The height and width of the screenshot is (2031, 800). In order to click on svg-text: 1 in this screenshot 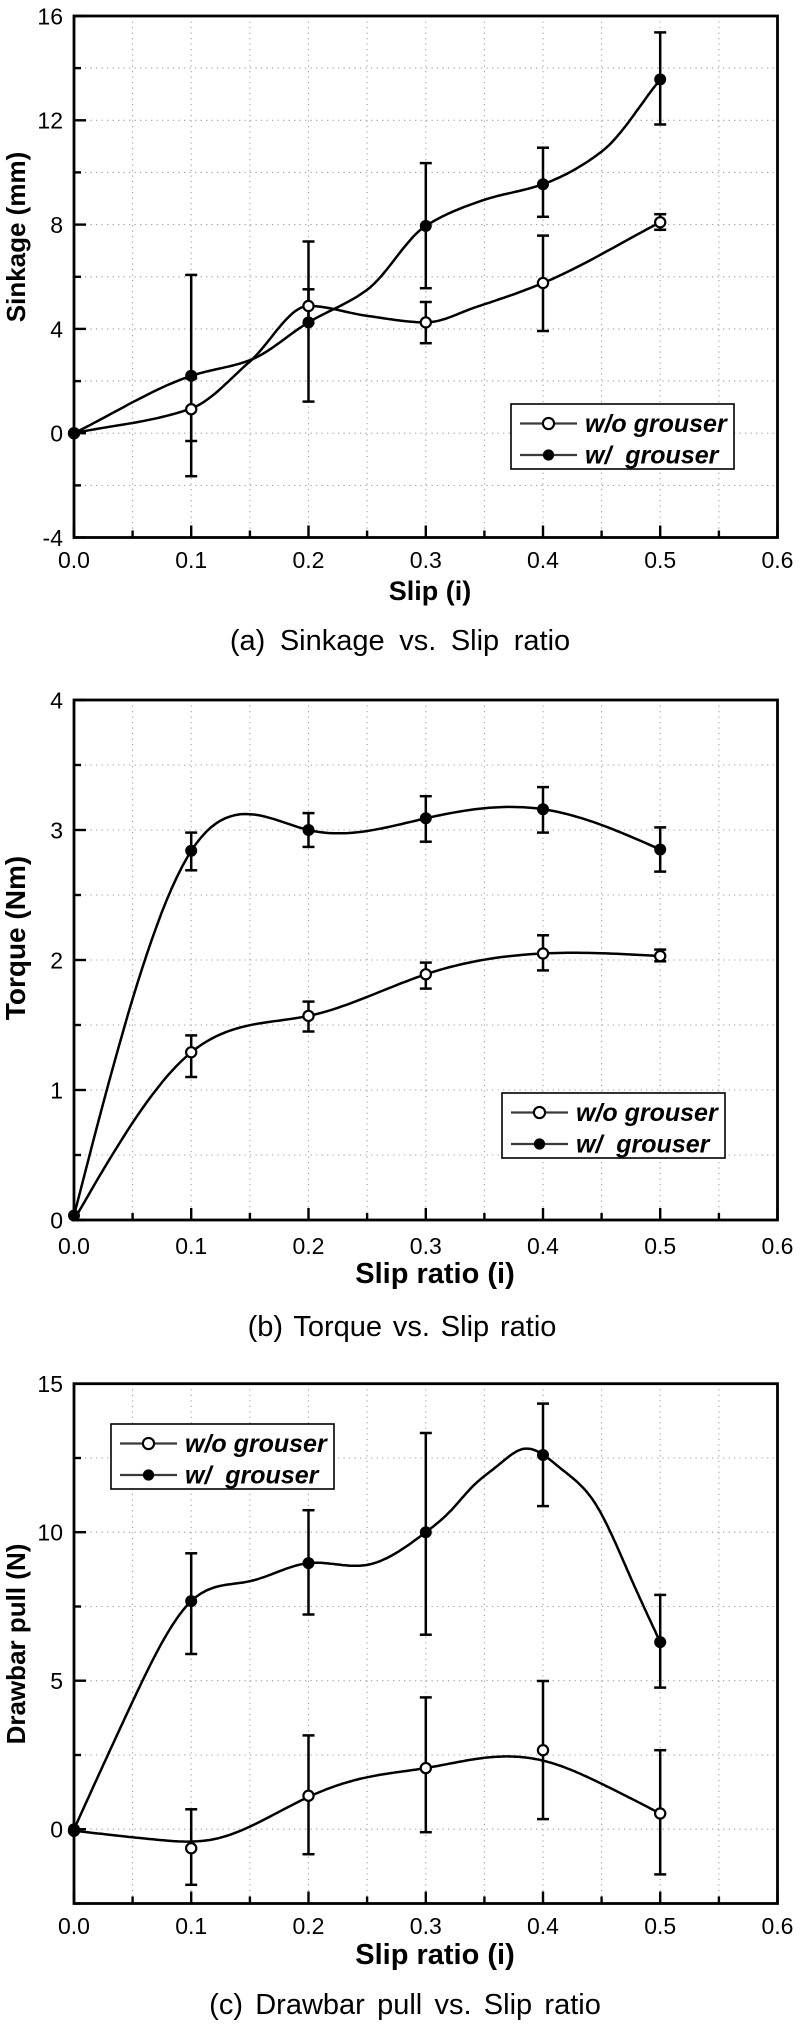, I will do `click(56, 1090)`.